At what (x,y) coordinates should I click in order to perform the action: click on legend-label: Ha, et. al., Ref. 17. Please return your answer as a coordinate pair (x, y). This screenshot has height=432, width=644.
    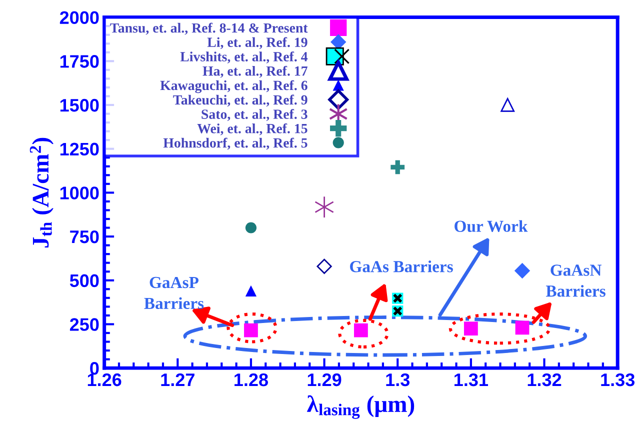
    Looking at the image, I should click on (255, 72).